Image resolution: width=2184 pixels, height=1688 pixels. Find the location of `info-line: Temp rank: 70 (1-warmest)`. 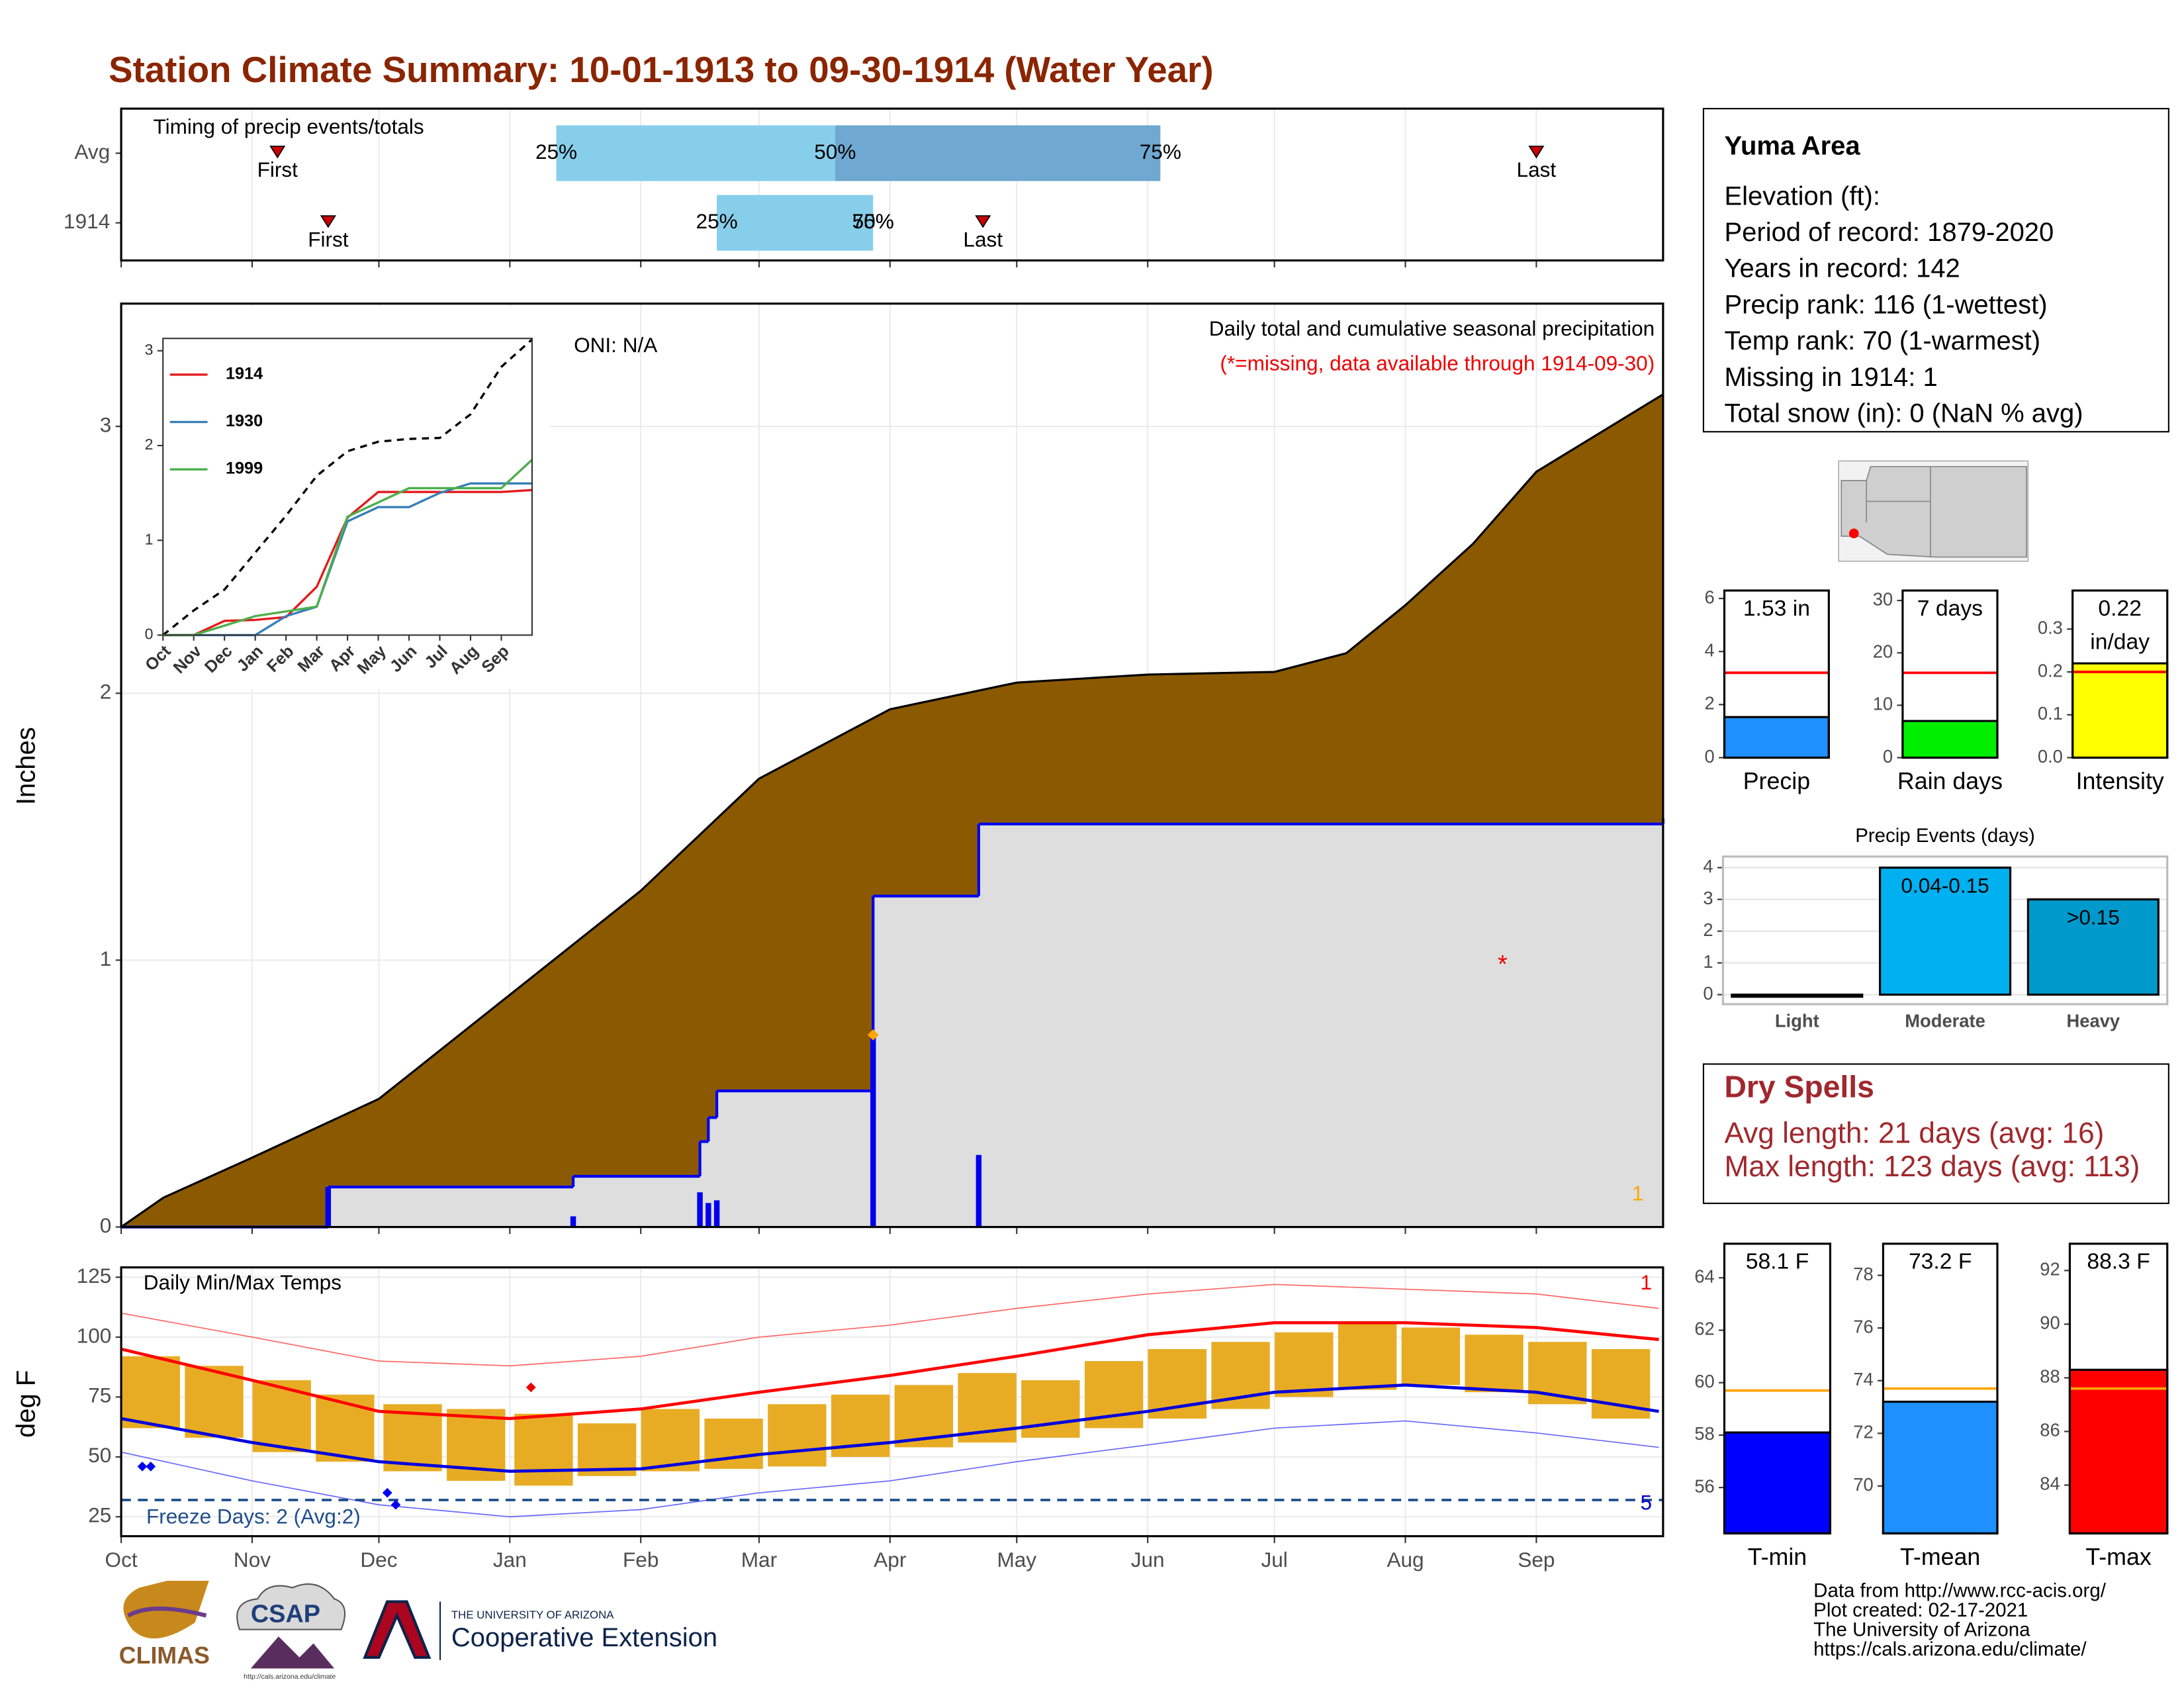

info-line: Temp rank: 70 (1-warmest) is located at coordinates (1882, 341).